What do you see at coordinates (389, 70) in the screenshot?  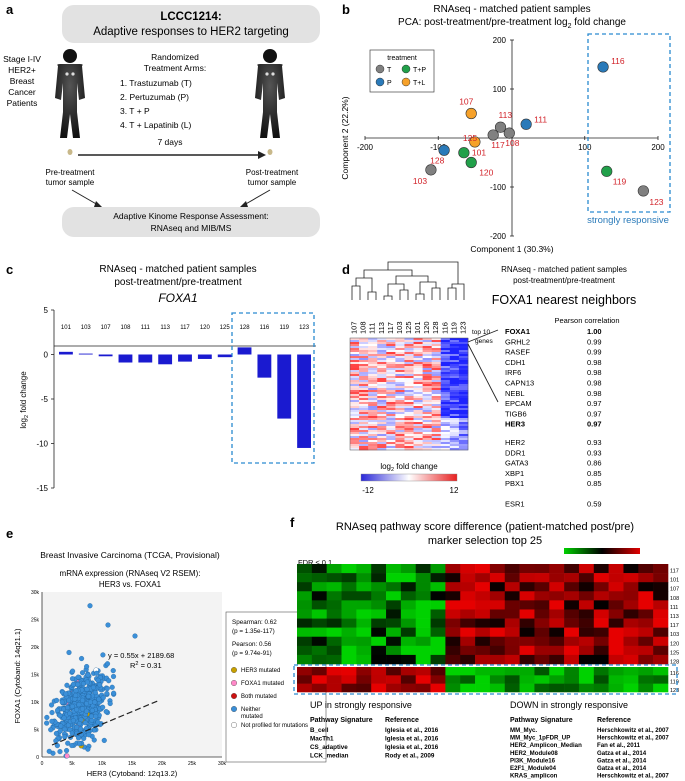 I see `legend-label-t: T` at bounding box center [389, 70].